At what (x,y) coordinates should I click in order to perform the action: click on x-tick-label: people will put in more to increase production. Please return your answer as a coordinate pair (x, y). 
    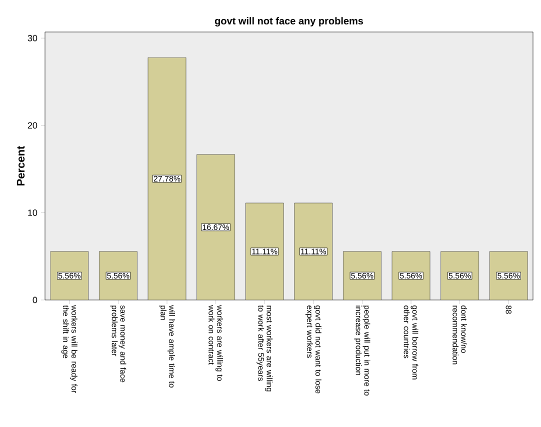
    Looking at the image, I should click on (362, 351).